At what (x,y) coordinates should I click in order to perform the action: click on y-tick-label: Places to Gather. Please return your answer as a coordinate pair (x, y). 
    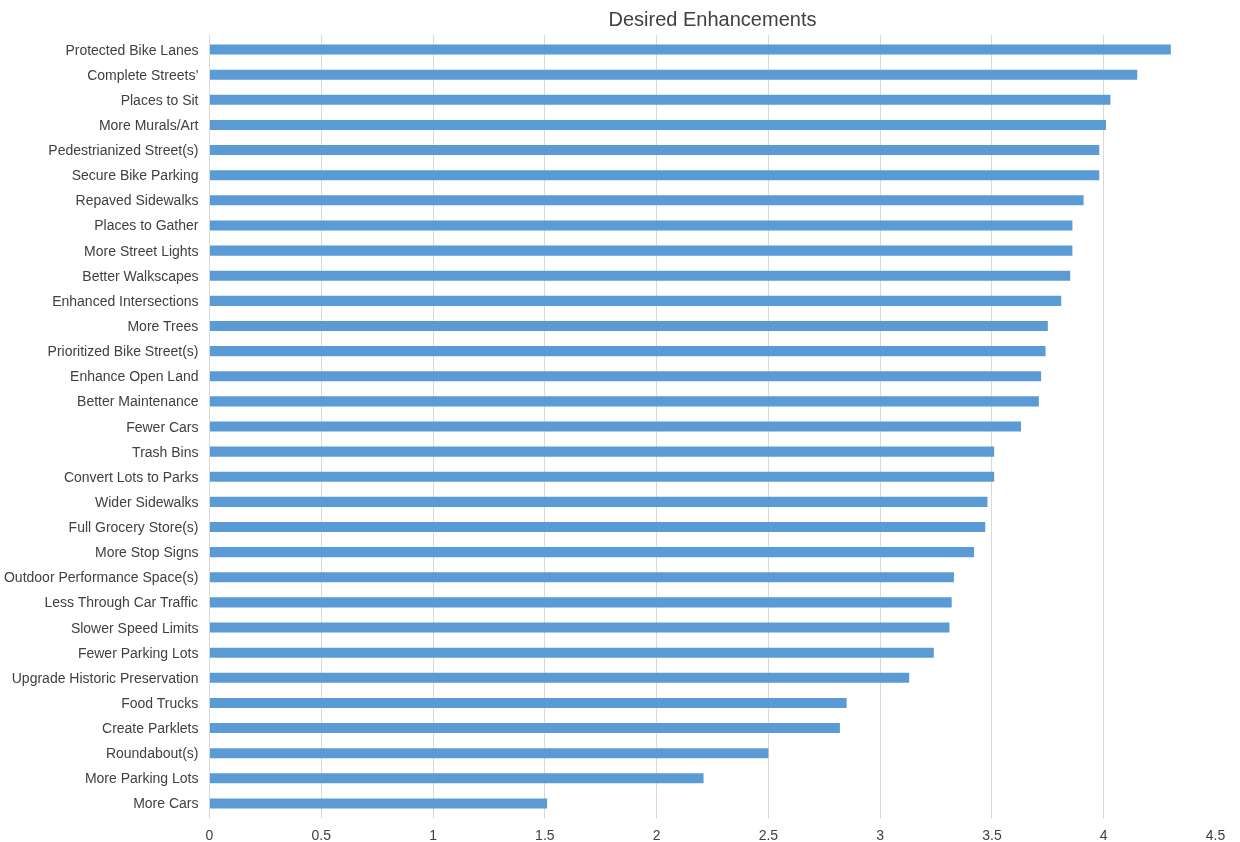
    Looking at the image, I should click on (146, 225).